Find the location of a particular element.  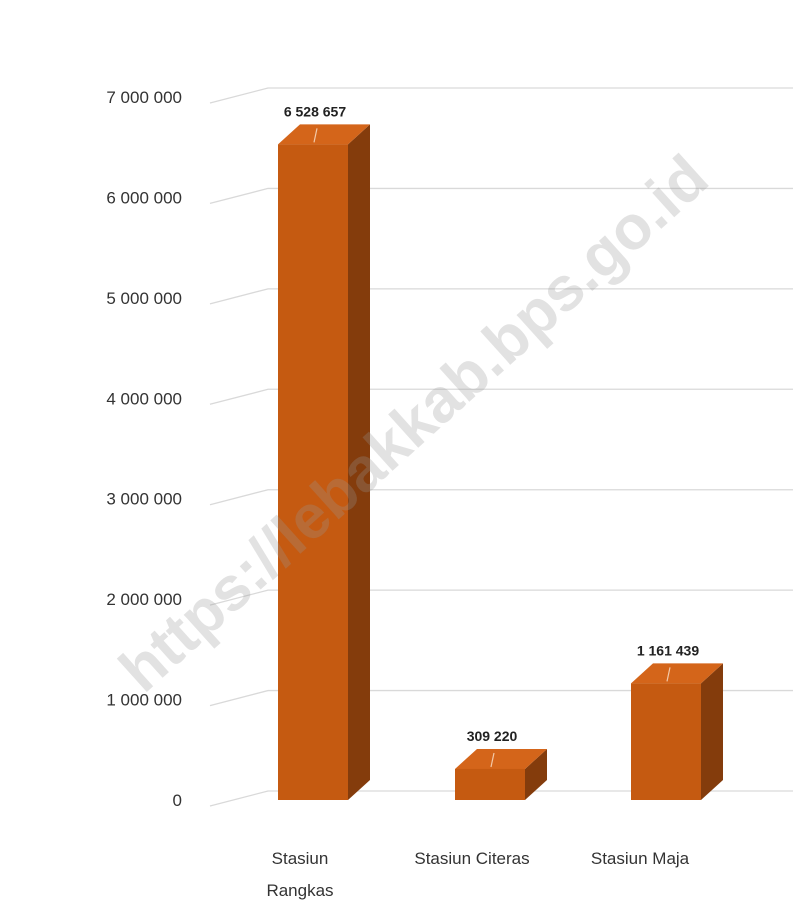

category-label-line: Stasiun Maja is located at coordinates (640, 858).